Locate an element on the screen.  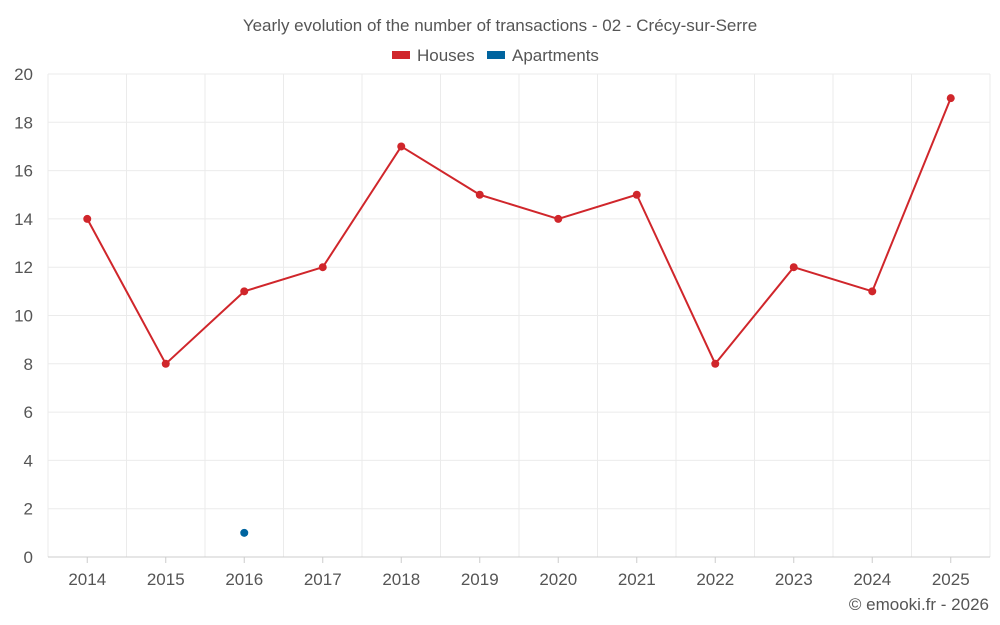
x-tick-label: 2024 is located at coordinates (872, 579).